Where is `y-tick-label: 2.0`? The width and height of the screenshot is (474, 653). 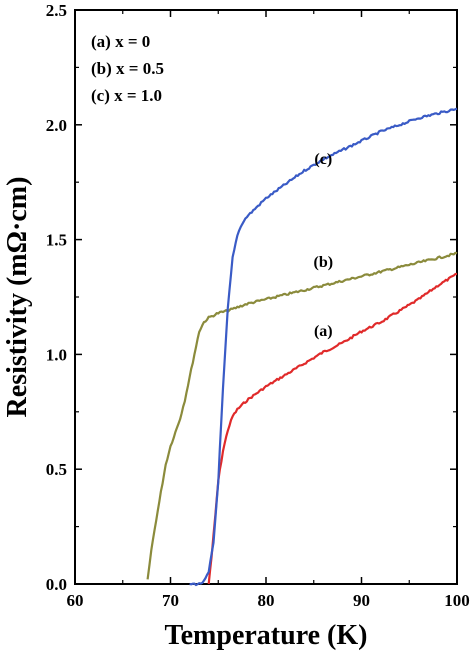
y-tick-label: 2.0 is located at coordinates (56, 125).